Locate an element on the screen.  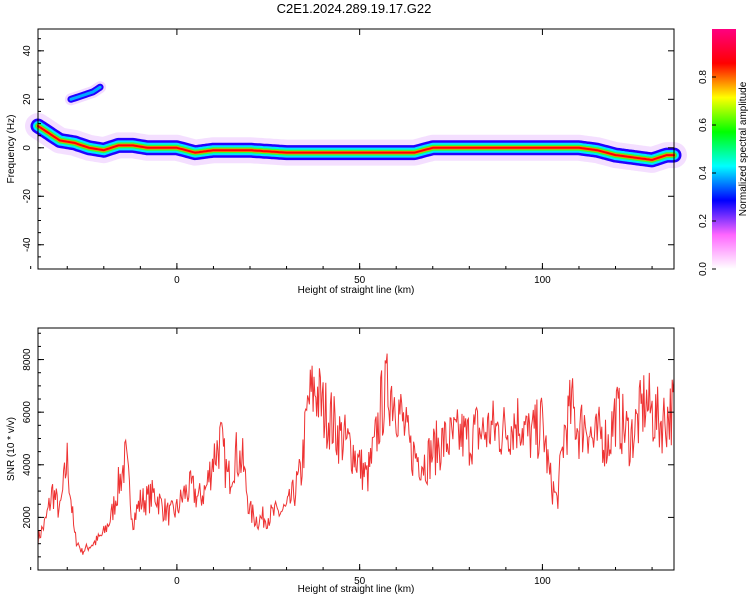
spectrogram-y-axis-label: Frequency (Hz) is located at coordinates (11, 149).